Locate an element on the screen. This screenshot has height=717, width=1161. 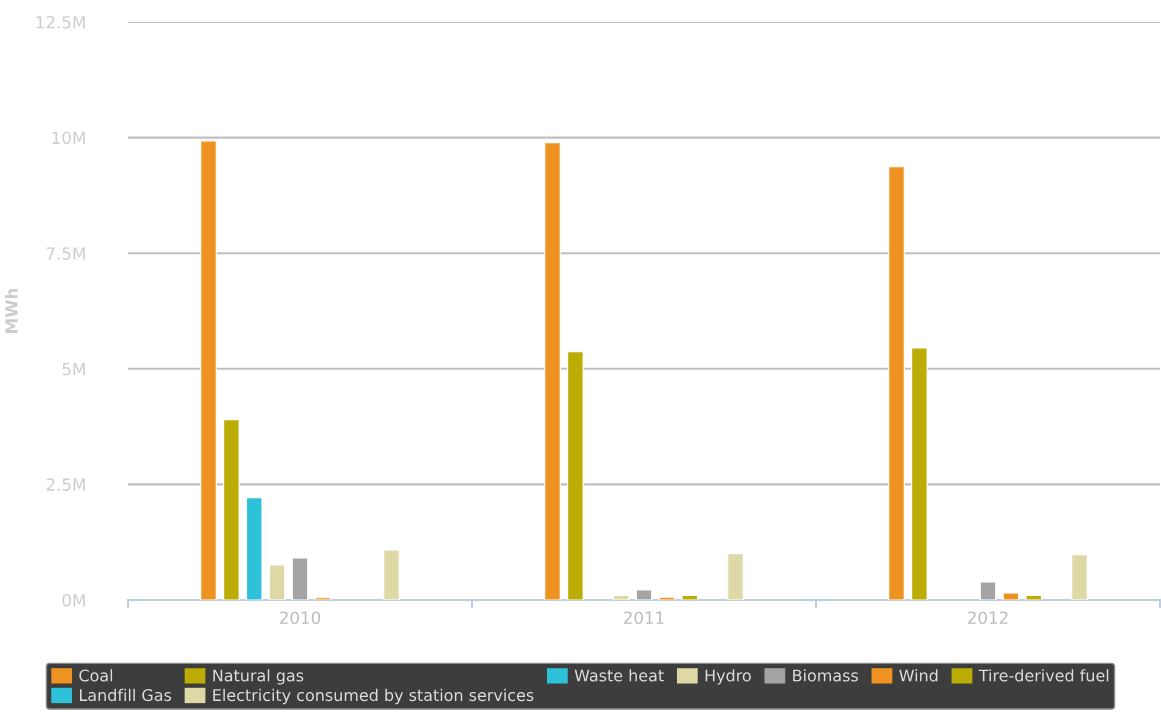
x-tick-label: 2011 is located at coordinates (644, 618).